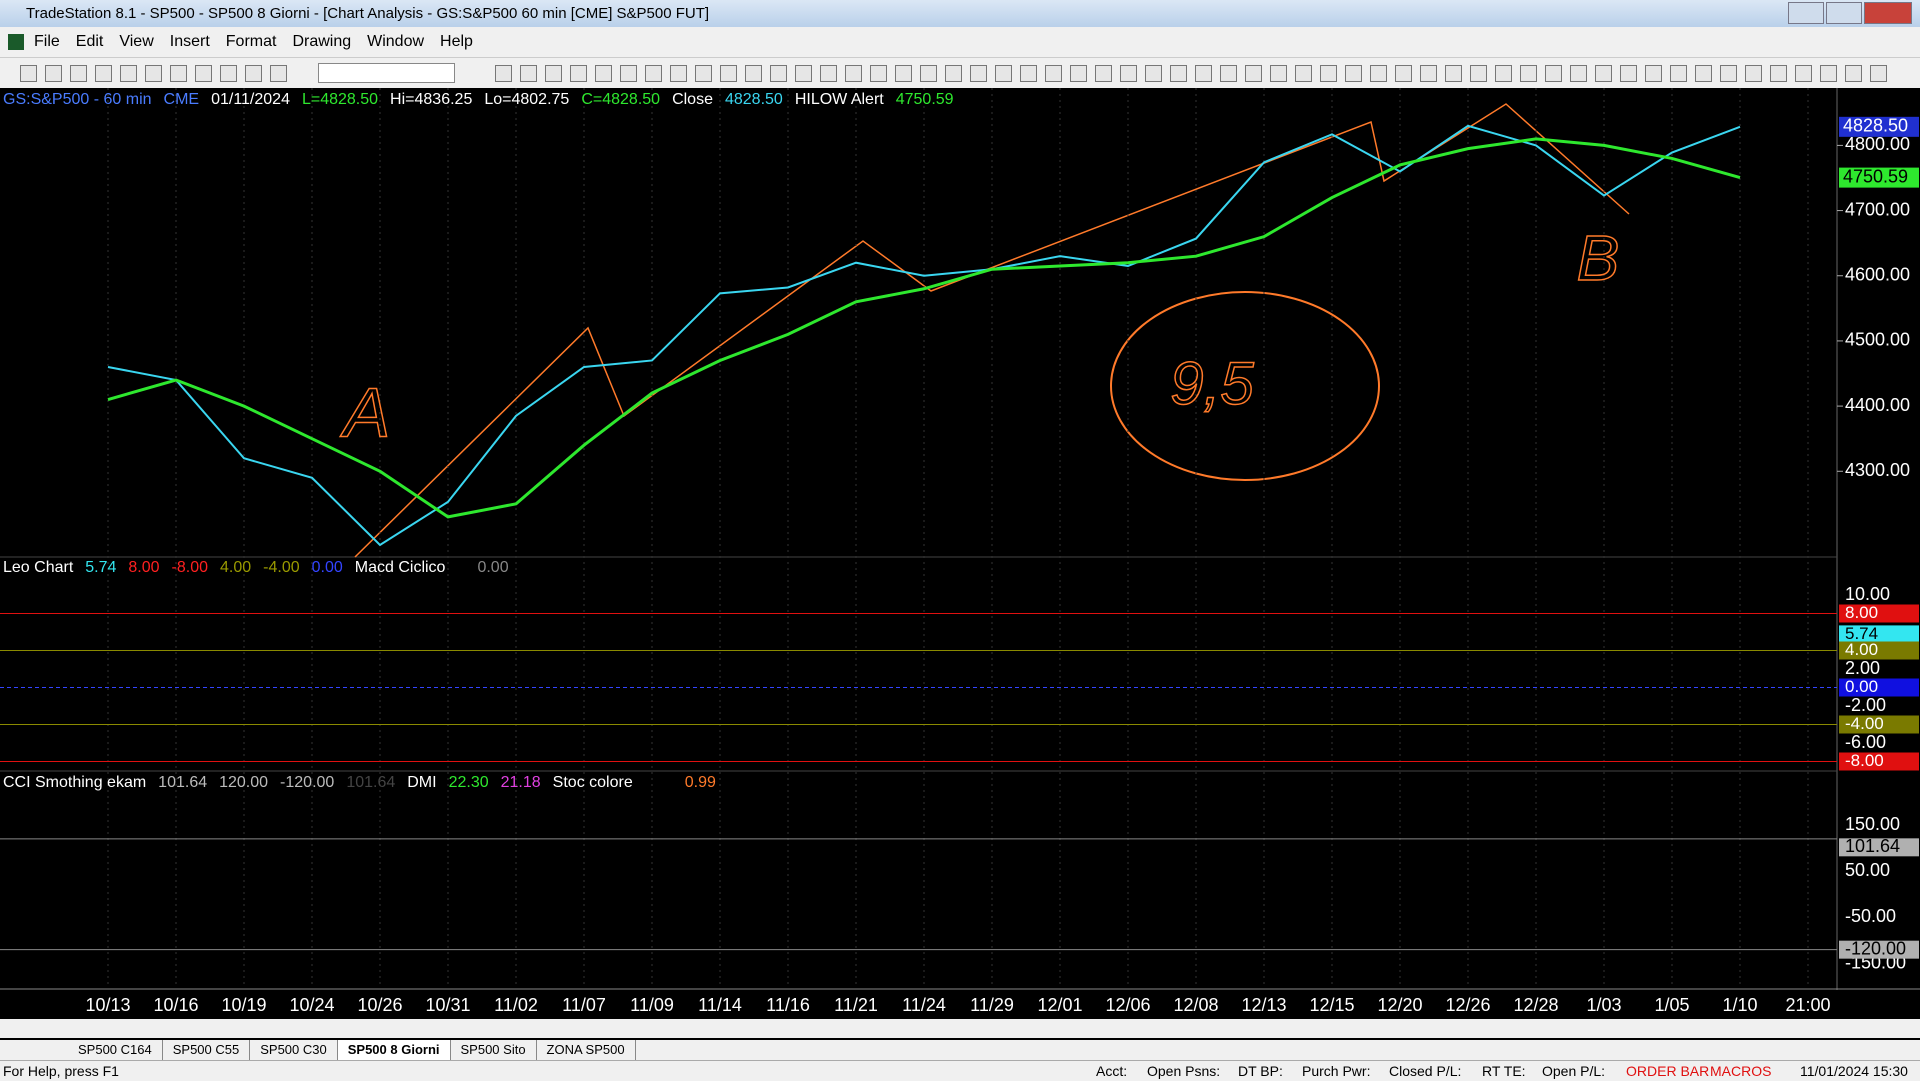 The image size is (1920, 1081). I want to click on maximize-button, so click(1844, 13).